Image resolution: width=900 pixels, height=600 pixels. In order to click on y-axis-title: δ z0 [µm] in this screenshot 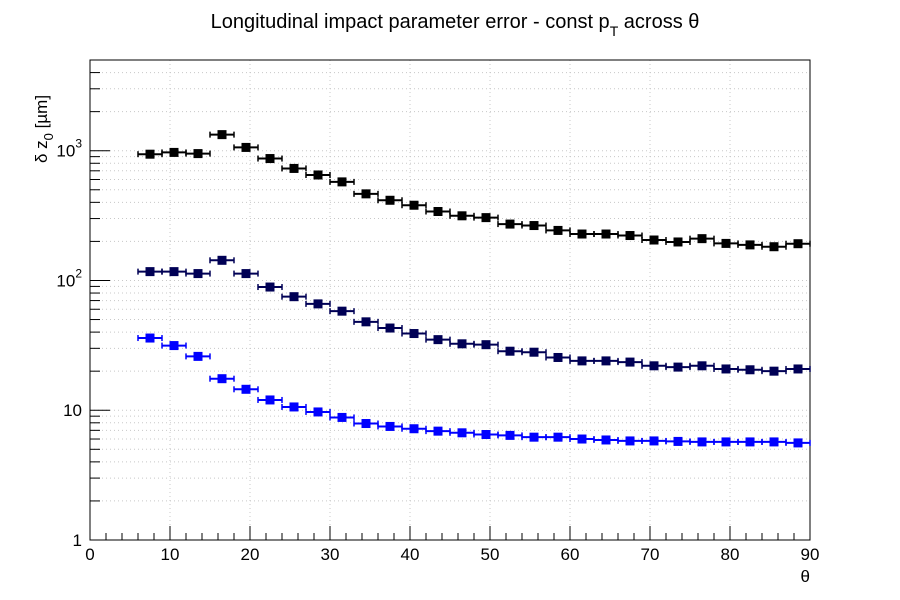, I will do `click(44, 129)`.